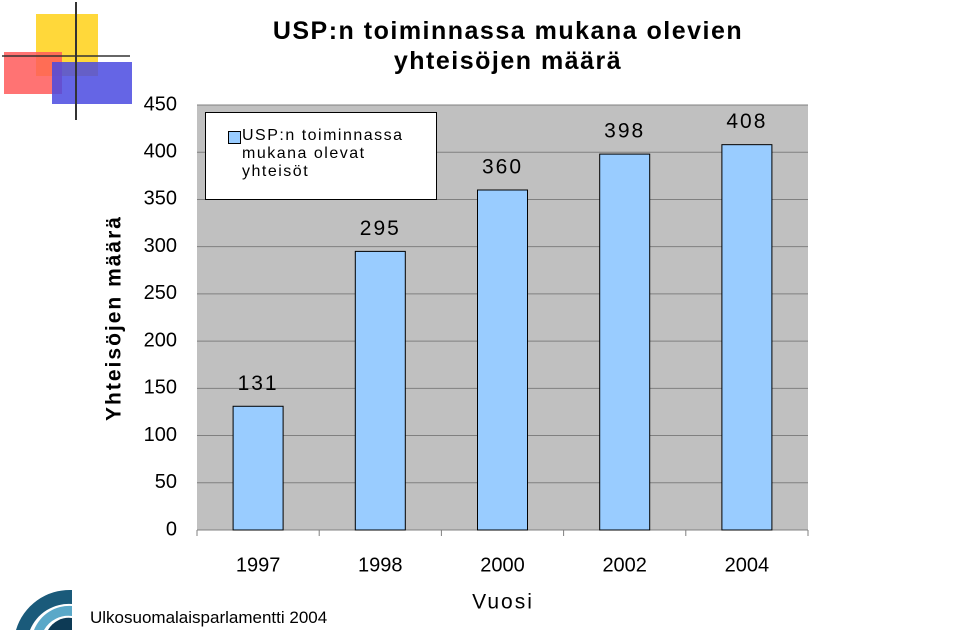  What do you see at coordinates (166, 482) in the screenshot?
I see `y-tick-label: 50` at bounding box center [166, 482].